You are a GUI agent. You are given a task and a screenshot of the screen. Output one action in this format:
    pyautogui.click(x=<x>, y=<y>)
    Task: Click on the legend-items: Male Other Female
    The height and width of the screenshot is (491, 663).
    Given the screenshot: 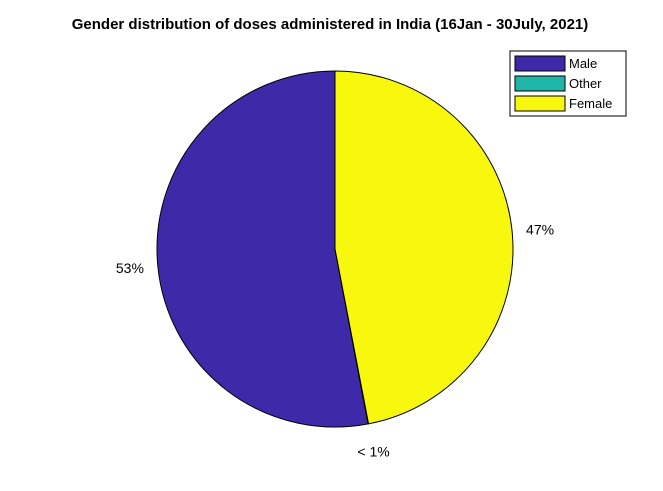 What is the action you would take?
    pyautogui.click(x=563, y=83)
    